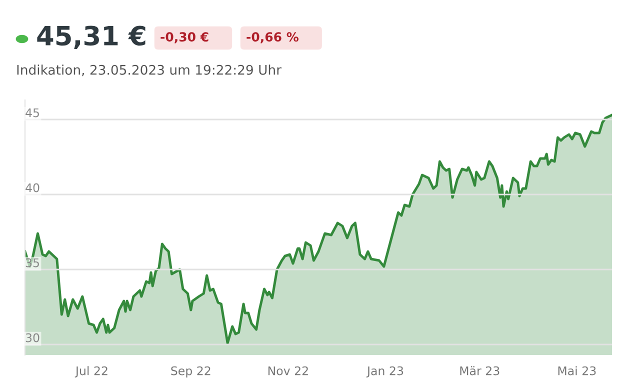 This screenshot has width=620, height=382. What do you see at coordinates (190, 372) in the screenshot?
I see `x-tick-label: Sep 22` at bounding box center [190, 372].